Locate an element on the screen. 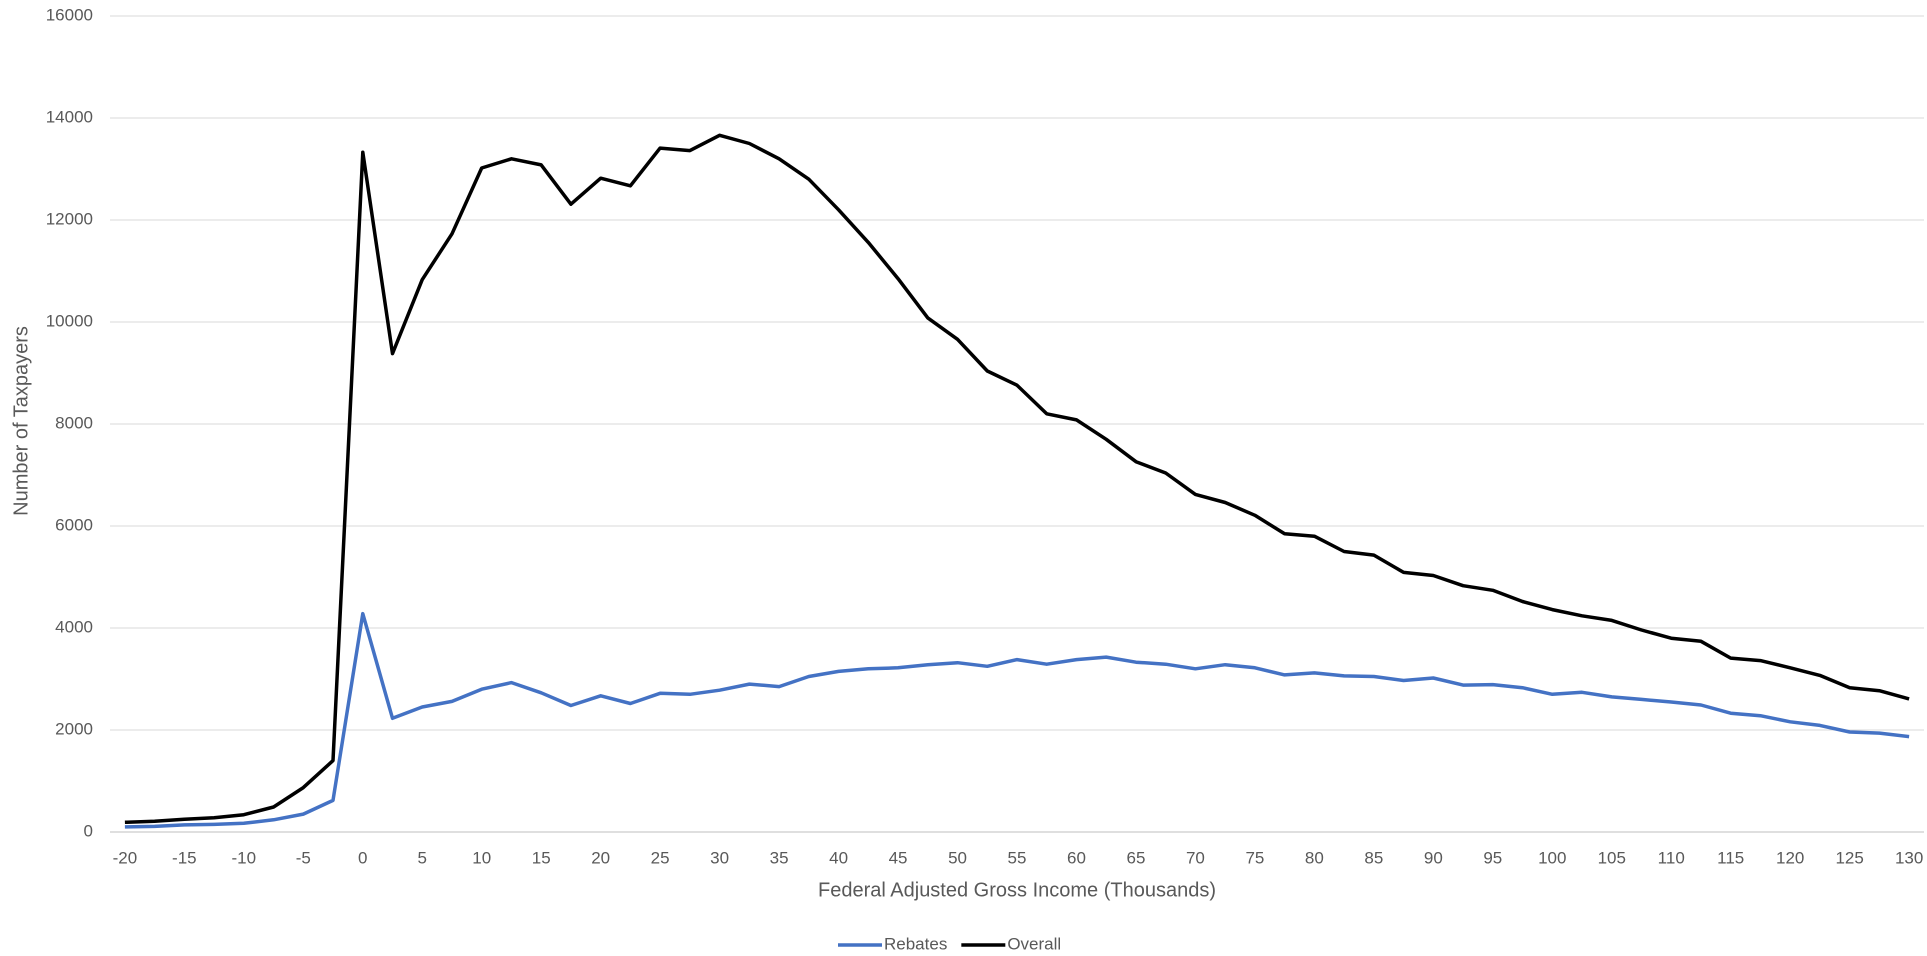  y-tick-label: 14000 is located at coordinates (69, 116).